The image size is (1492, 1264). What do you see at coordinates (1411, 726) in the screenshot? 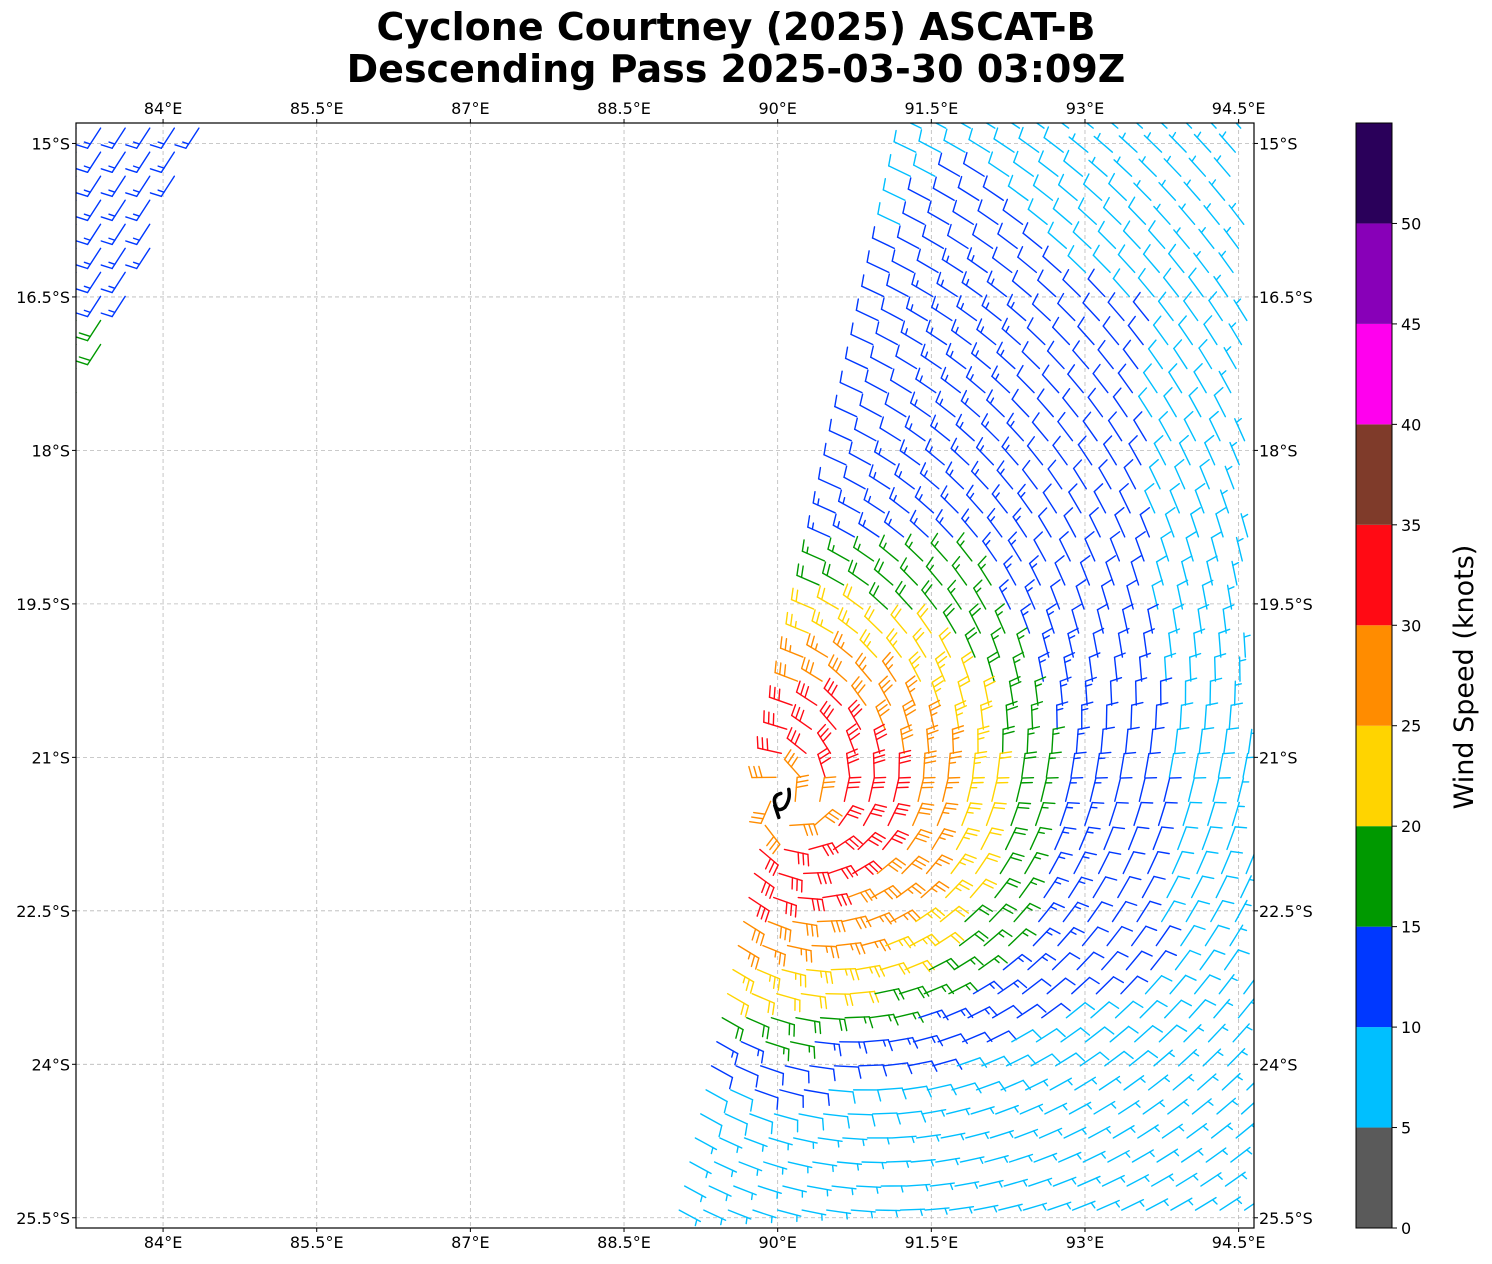
I see `colorbar-tick-label: 25` at bounding box center [1411, 726].